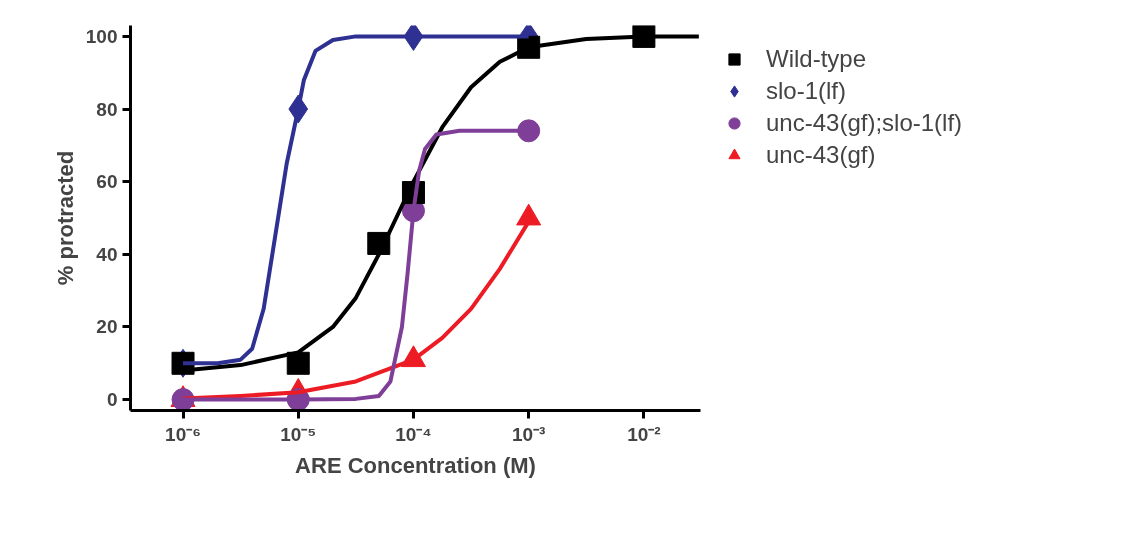 This screenshot has height=548, width=1125. I want to click on y-tick-label: 0, so click(112, 400).